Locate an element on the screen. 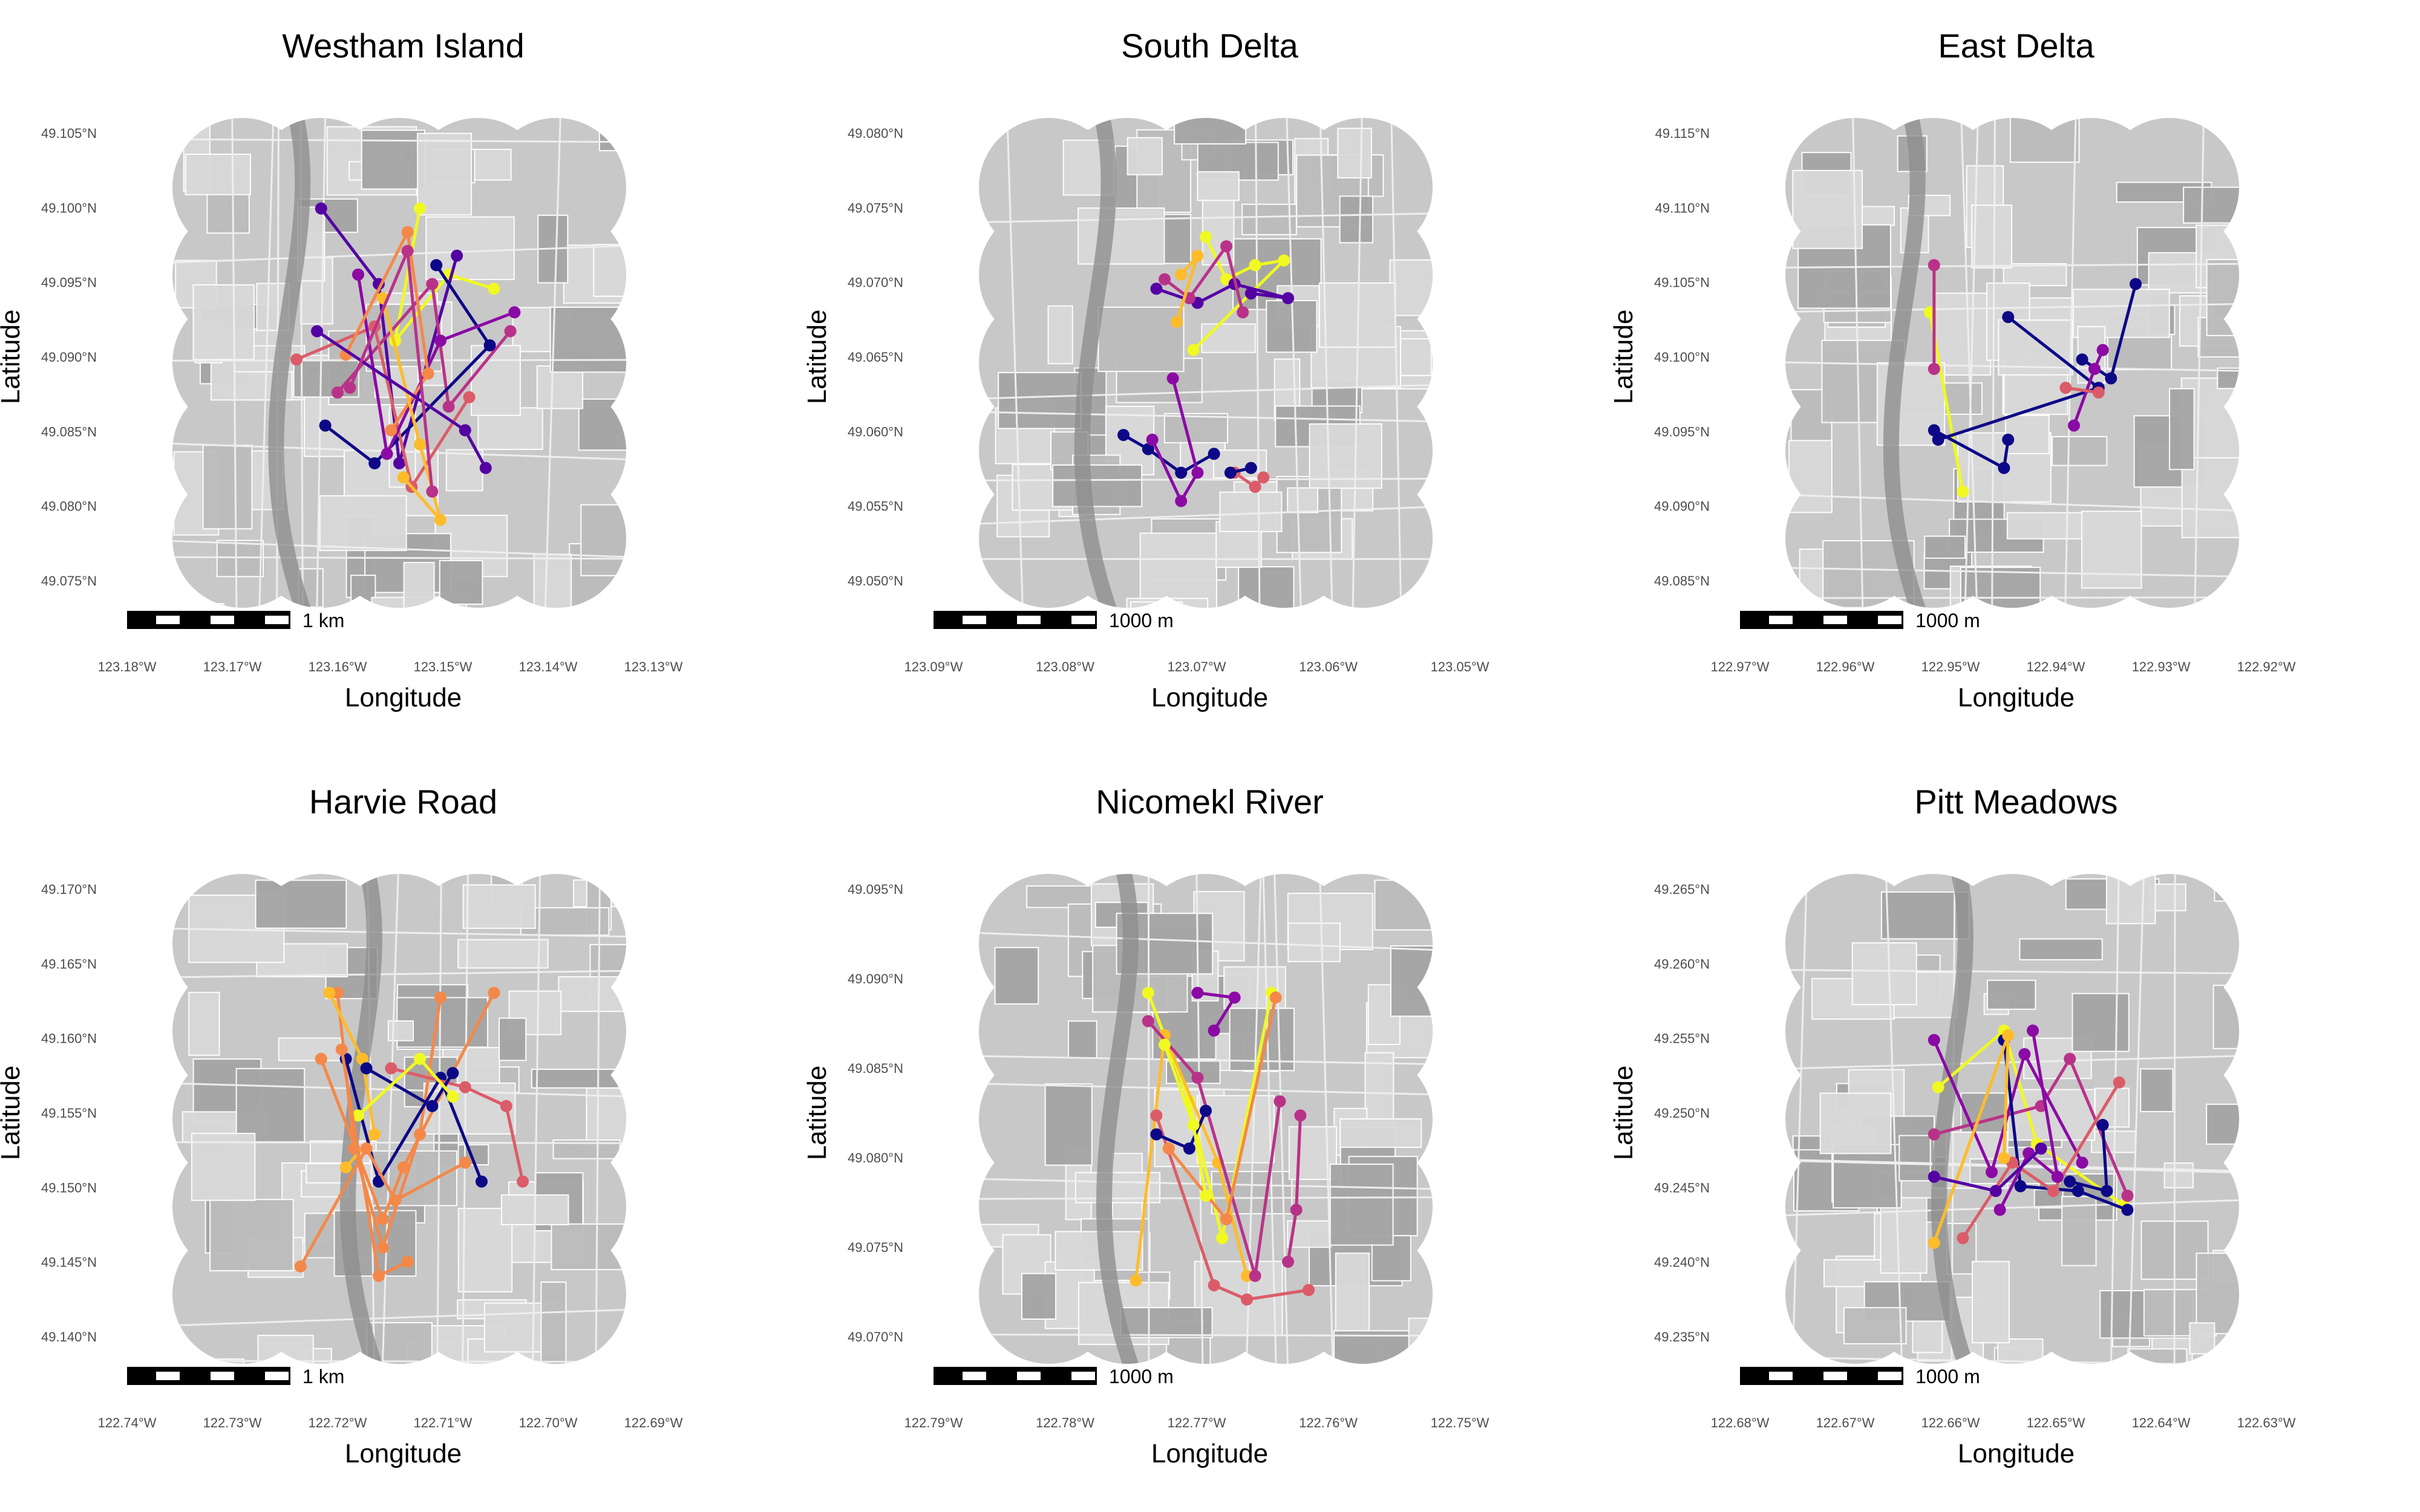  lon-tick-label: 122.77°W is located at coordinates (1197, 1423).